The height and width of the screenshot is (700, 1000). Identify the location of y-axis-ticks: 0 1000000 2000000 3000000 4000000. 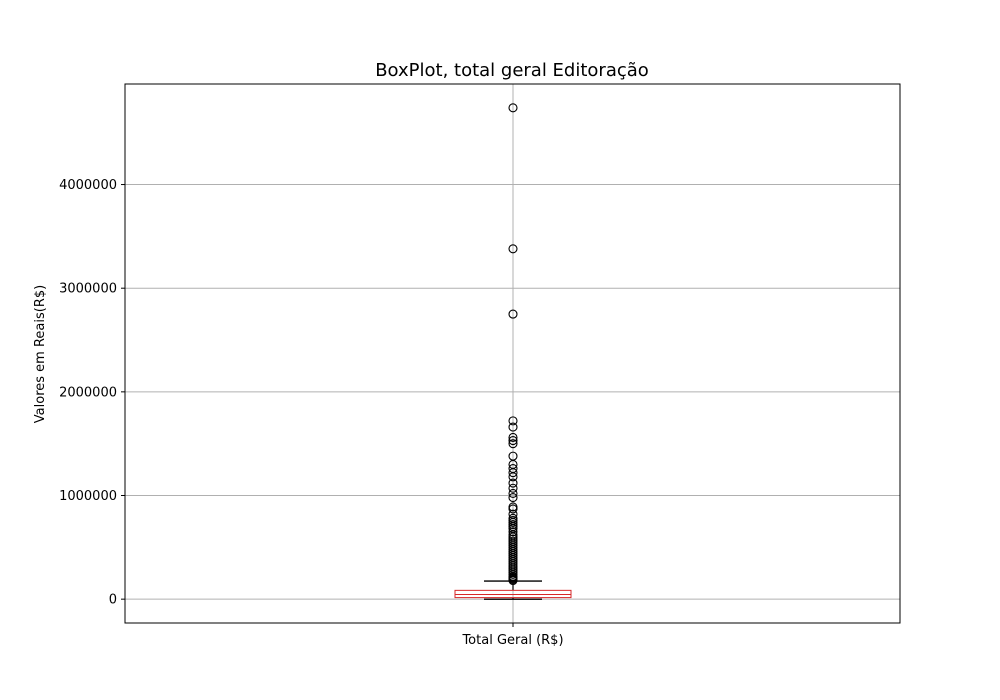
(92, 393).